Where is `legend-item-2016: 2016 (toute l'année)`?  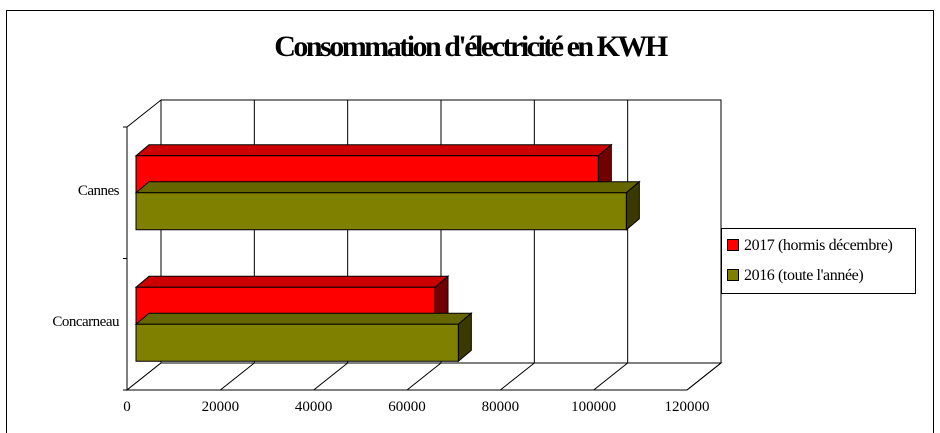 legend-item-2016: 2016 (toute l'année) is located at coordinates (795, 276).